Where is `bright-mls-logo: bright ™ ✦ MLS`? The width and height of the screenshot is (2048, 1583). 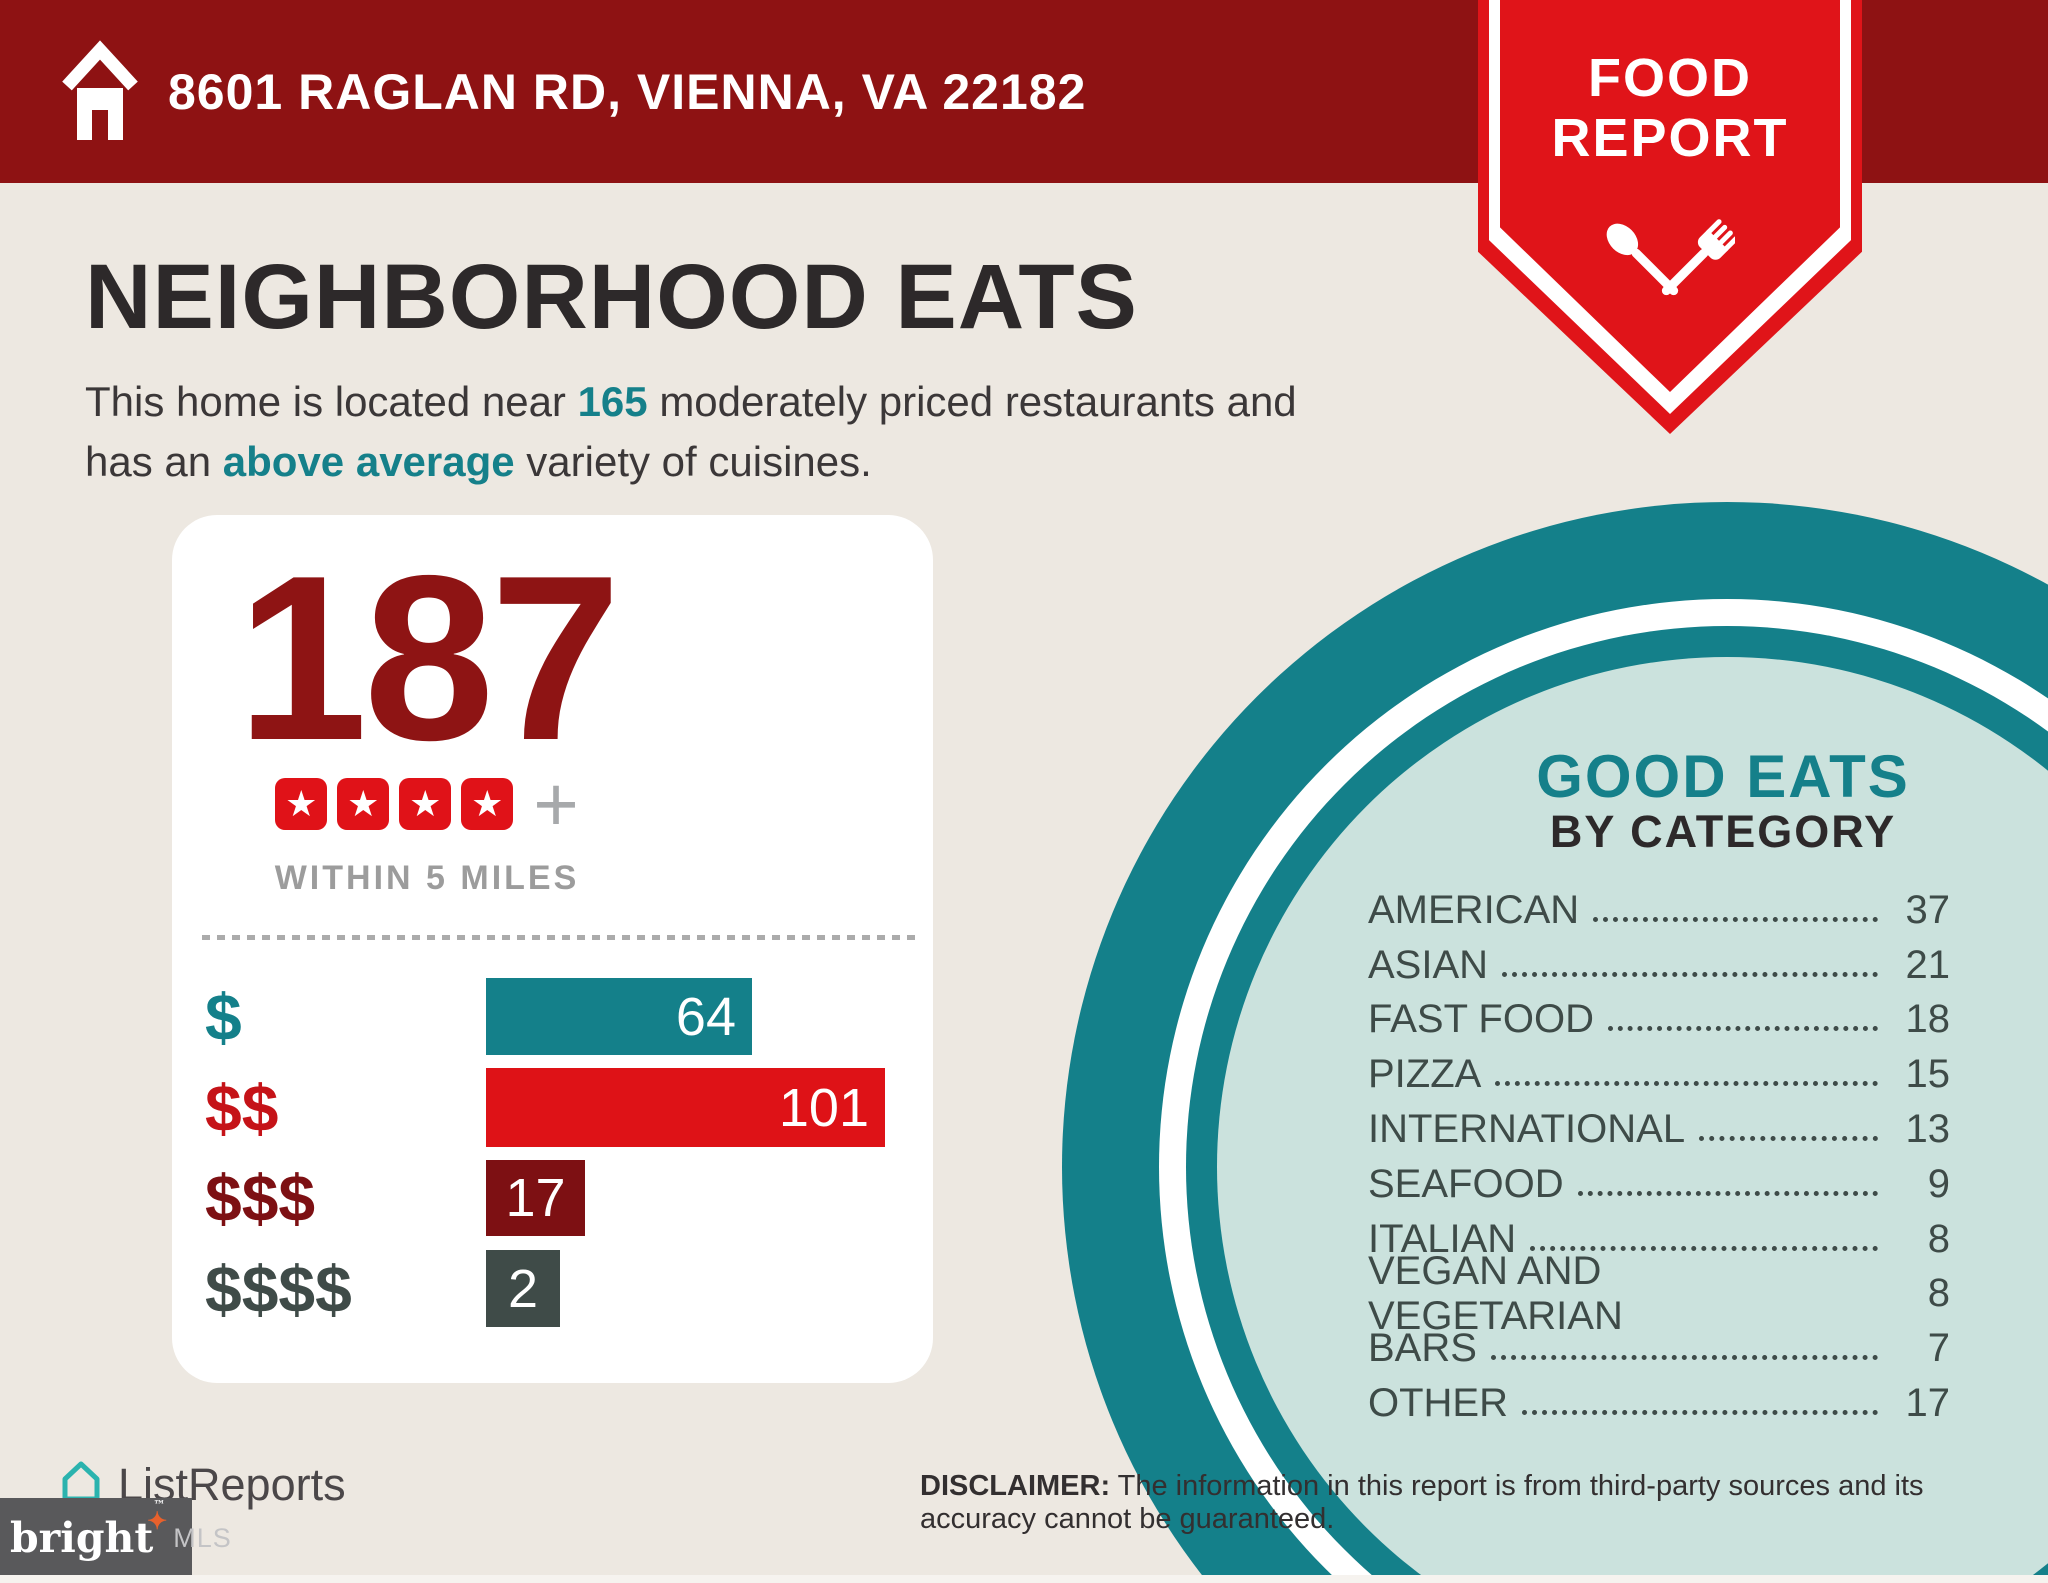
bright-mls-logo: bright ™ ✦ MLS is located at coordinates (115, 1538).